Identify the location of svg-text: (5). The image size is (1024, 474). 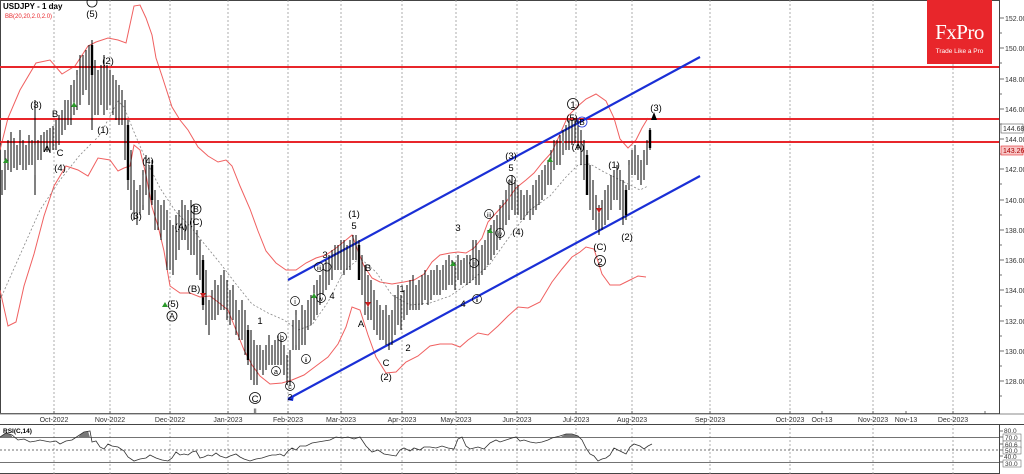
(92, 14).